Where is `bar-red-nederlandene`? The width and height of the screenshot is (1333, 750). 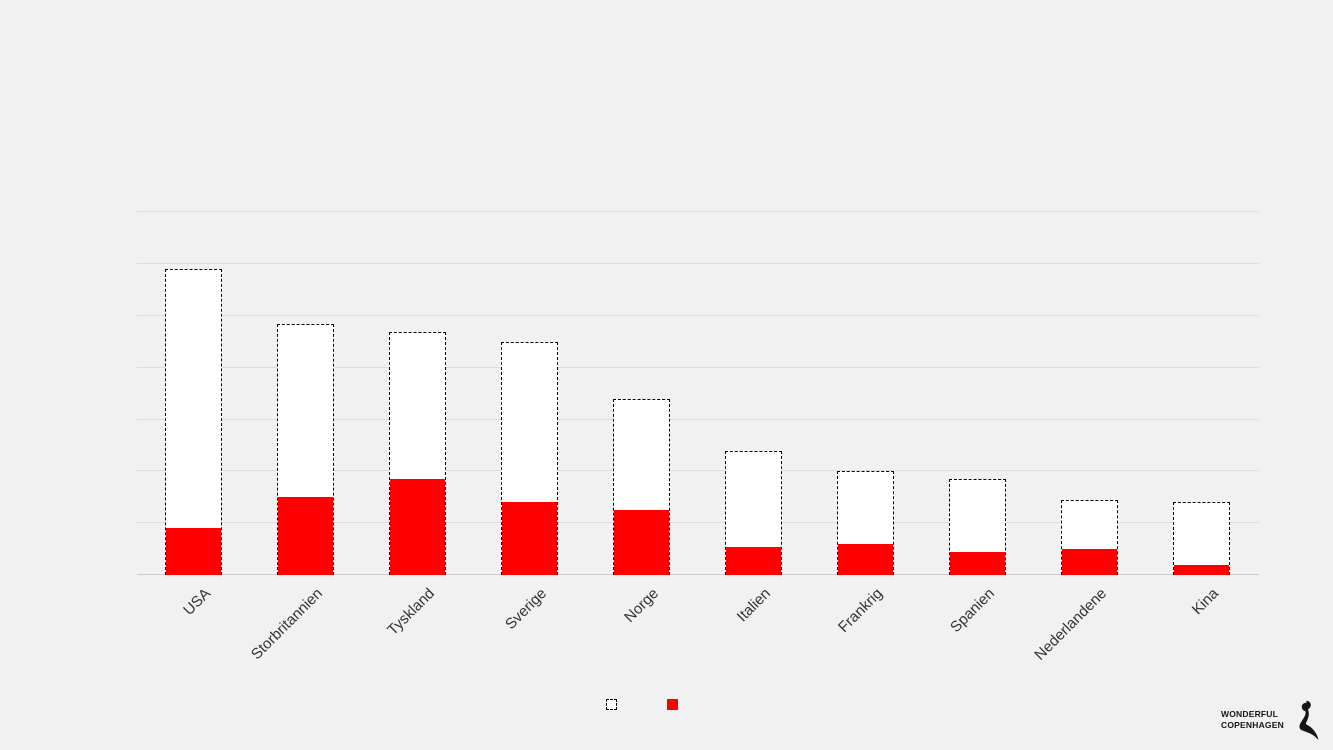 bar-red-nederlandene is located at coordinates (1089, 562).